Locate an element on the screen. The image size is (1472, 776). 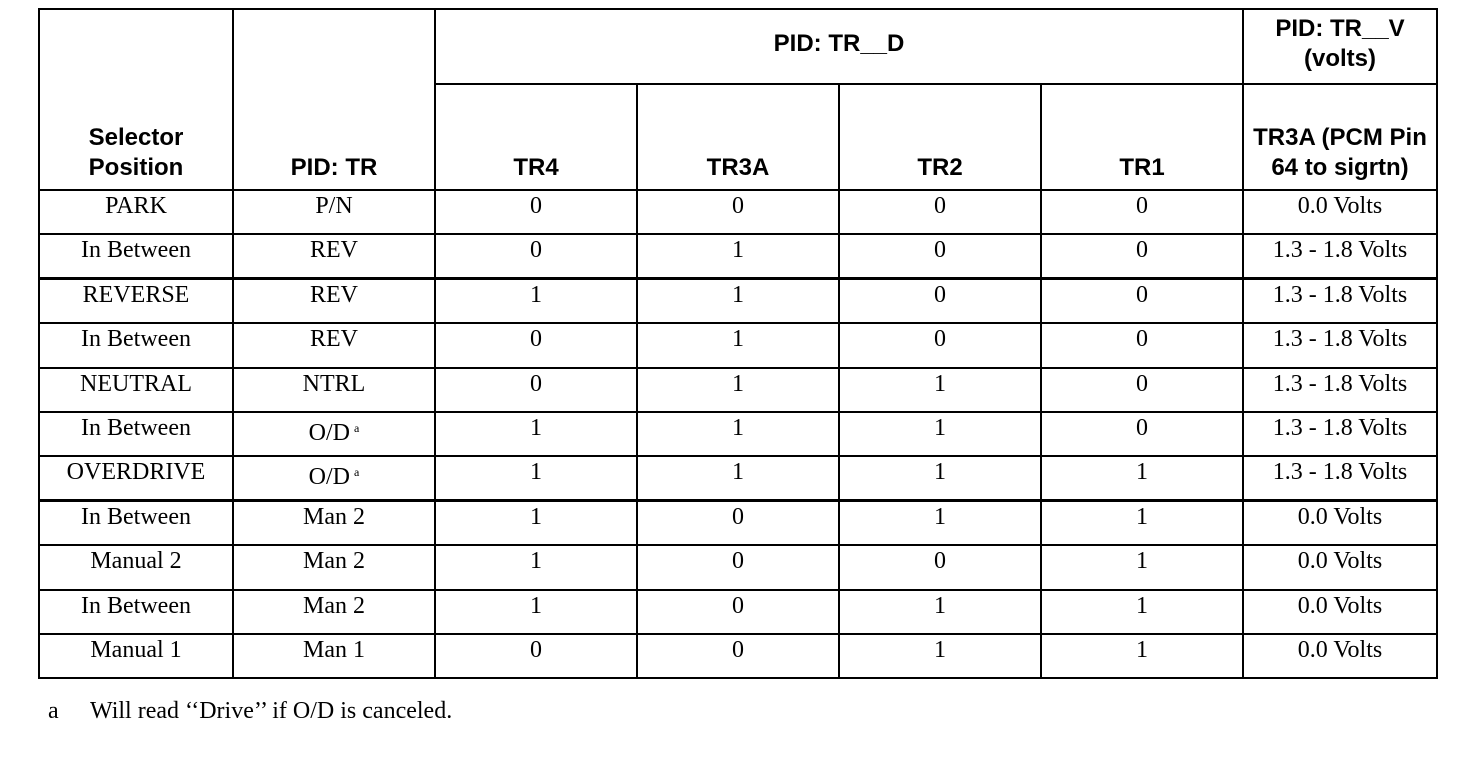
table-cell: OVERDRIVE is located at coordinates (136, 479).